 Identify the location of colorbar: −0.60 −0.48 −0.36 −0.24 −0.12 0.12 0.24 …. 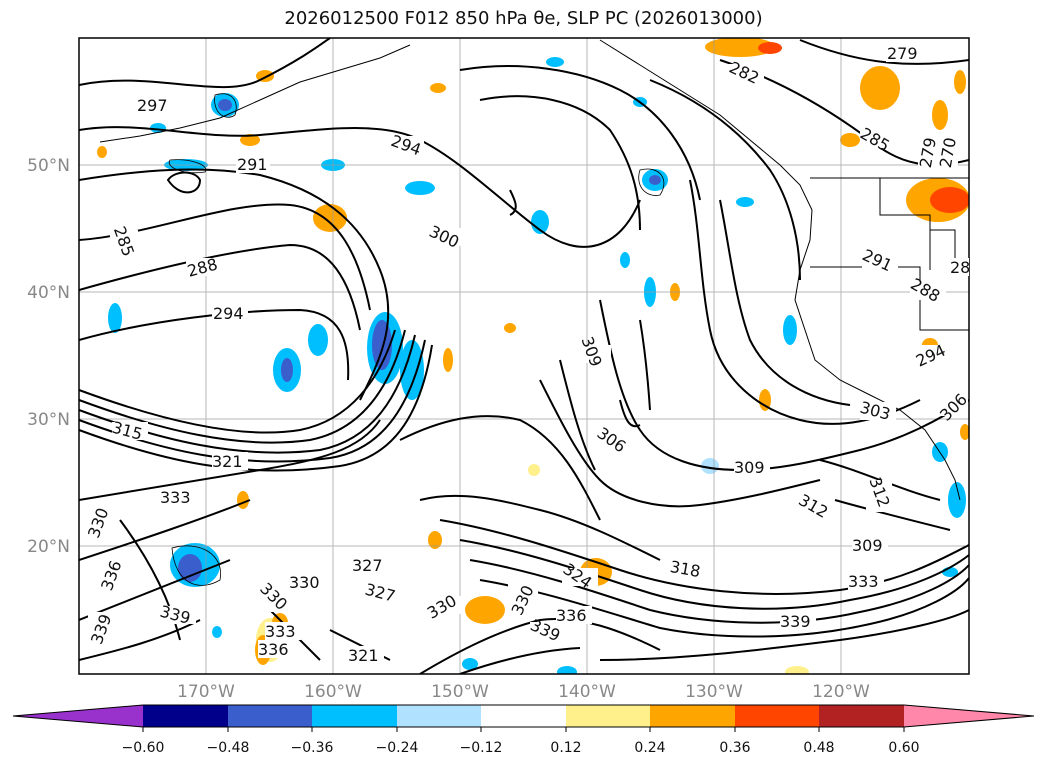
(523, 730).